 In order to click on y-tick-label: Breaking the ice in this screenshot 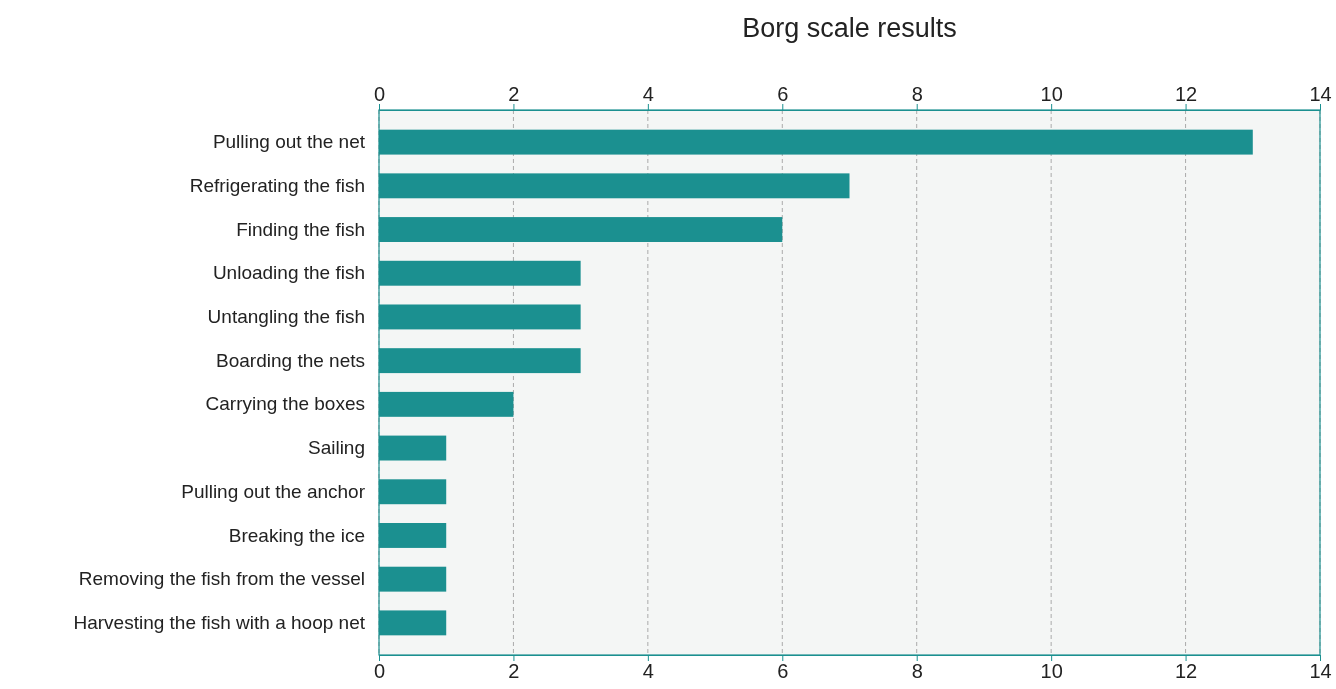, I will do `click(296, 535)`.